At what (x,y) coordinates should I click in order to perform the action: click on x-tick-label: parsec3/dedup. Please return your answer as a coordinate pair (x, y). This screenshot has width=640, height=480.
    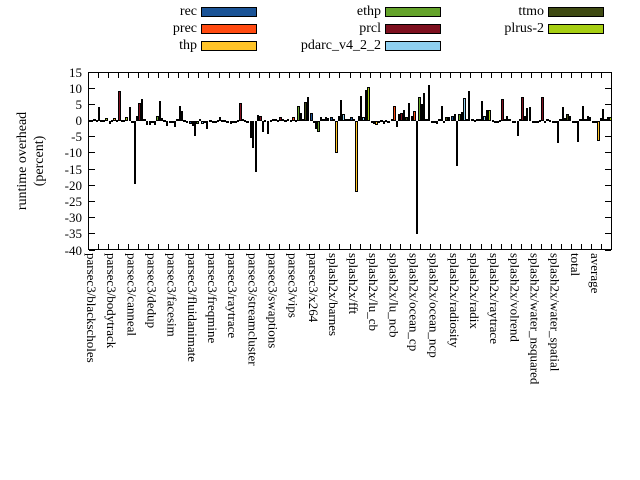
    Looking at the image, I should click on (152, 291).